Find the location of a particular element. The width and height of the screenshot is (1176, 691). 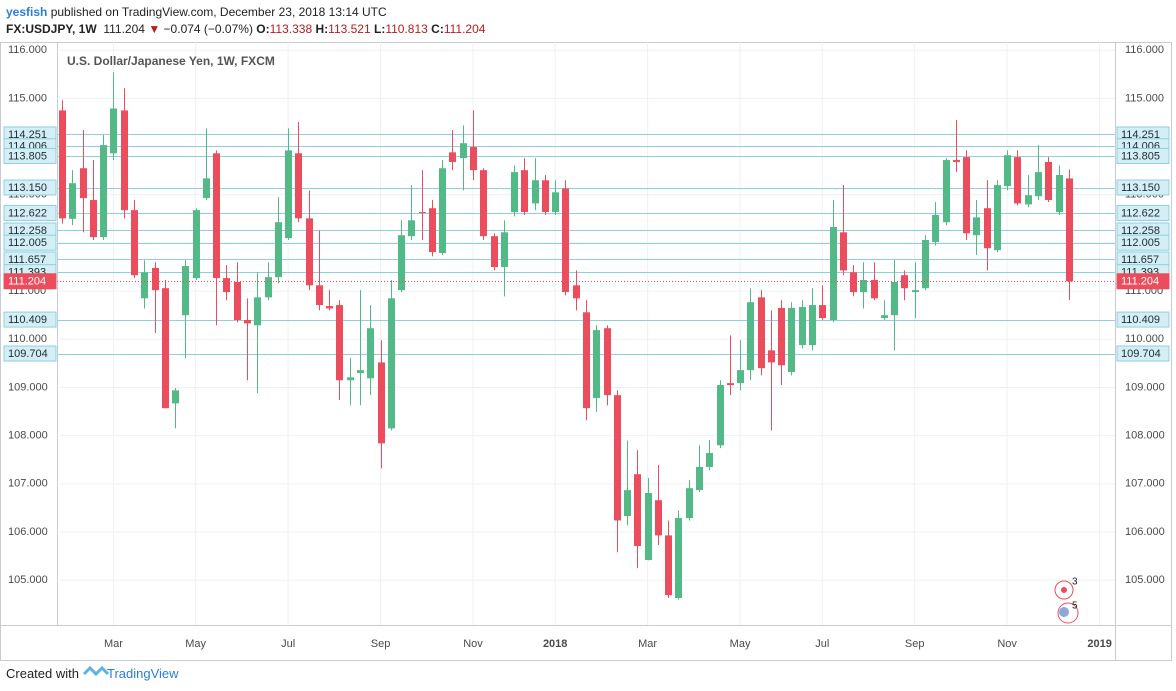

ohlc-label: O: is located at coordinates (263, 29).